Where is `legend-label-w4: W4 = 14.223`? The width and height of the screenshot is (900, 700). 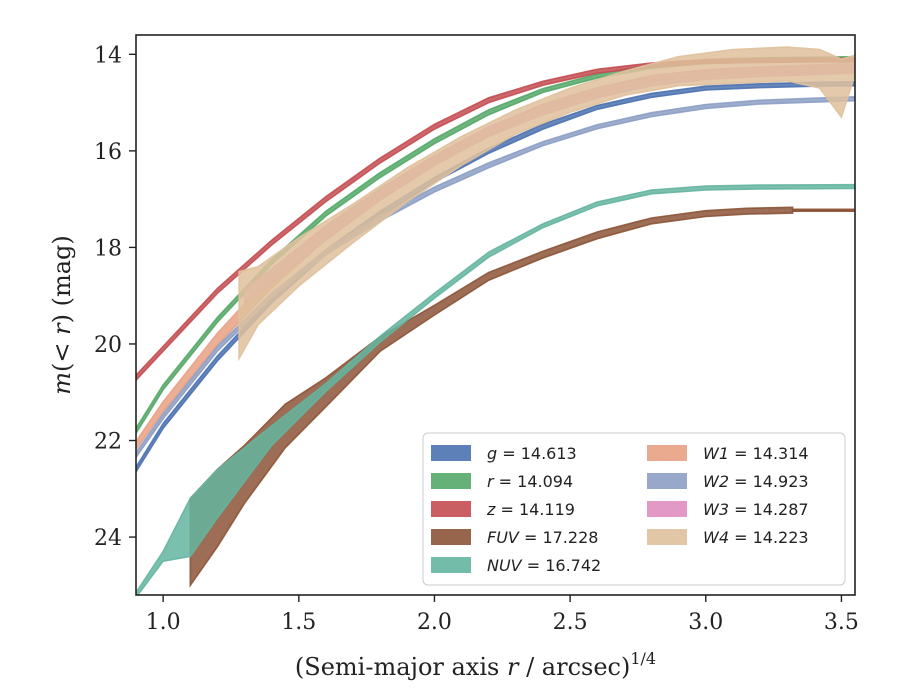
legend-label-w4: W4 = 14.223 is located at coordinates (756, 537).